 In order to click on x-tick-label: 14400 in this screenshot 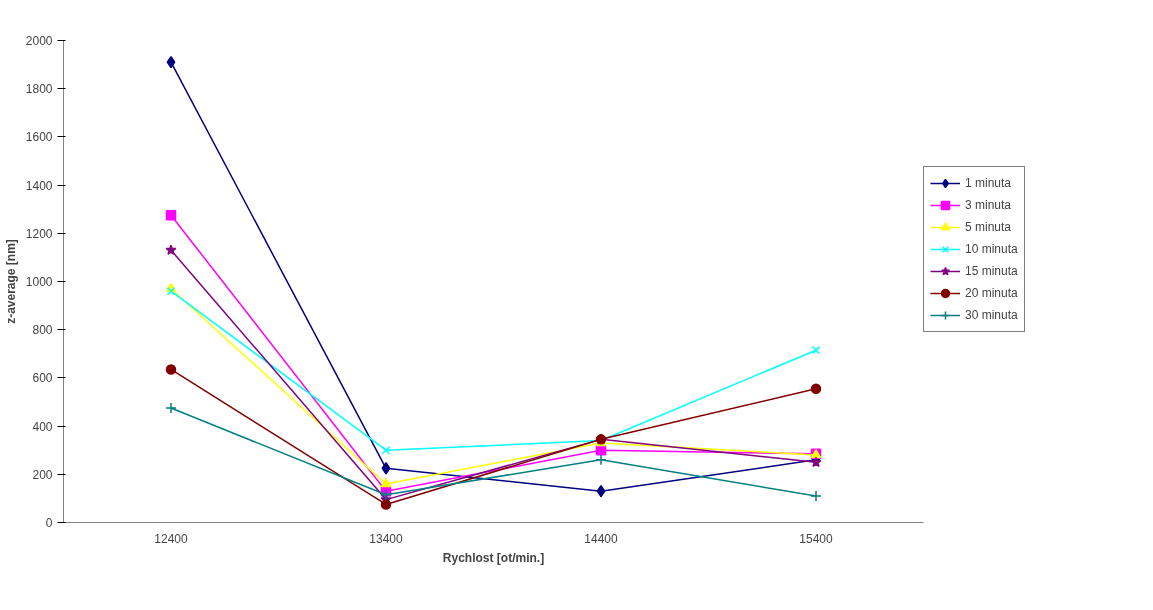, I will do `click(601, 538)`.